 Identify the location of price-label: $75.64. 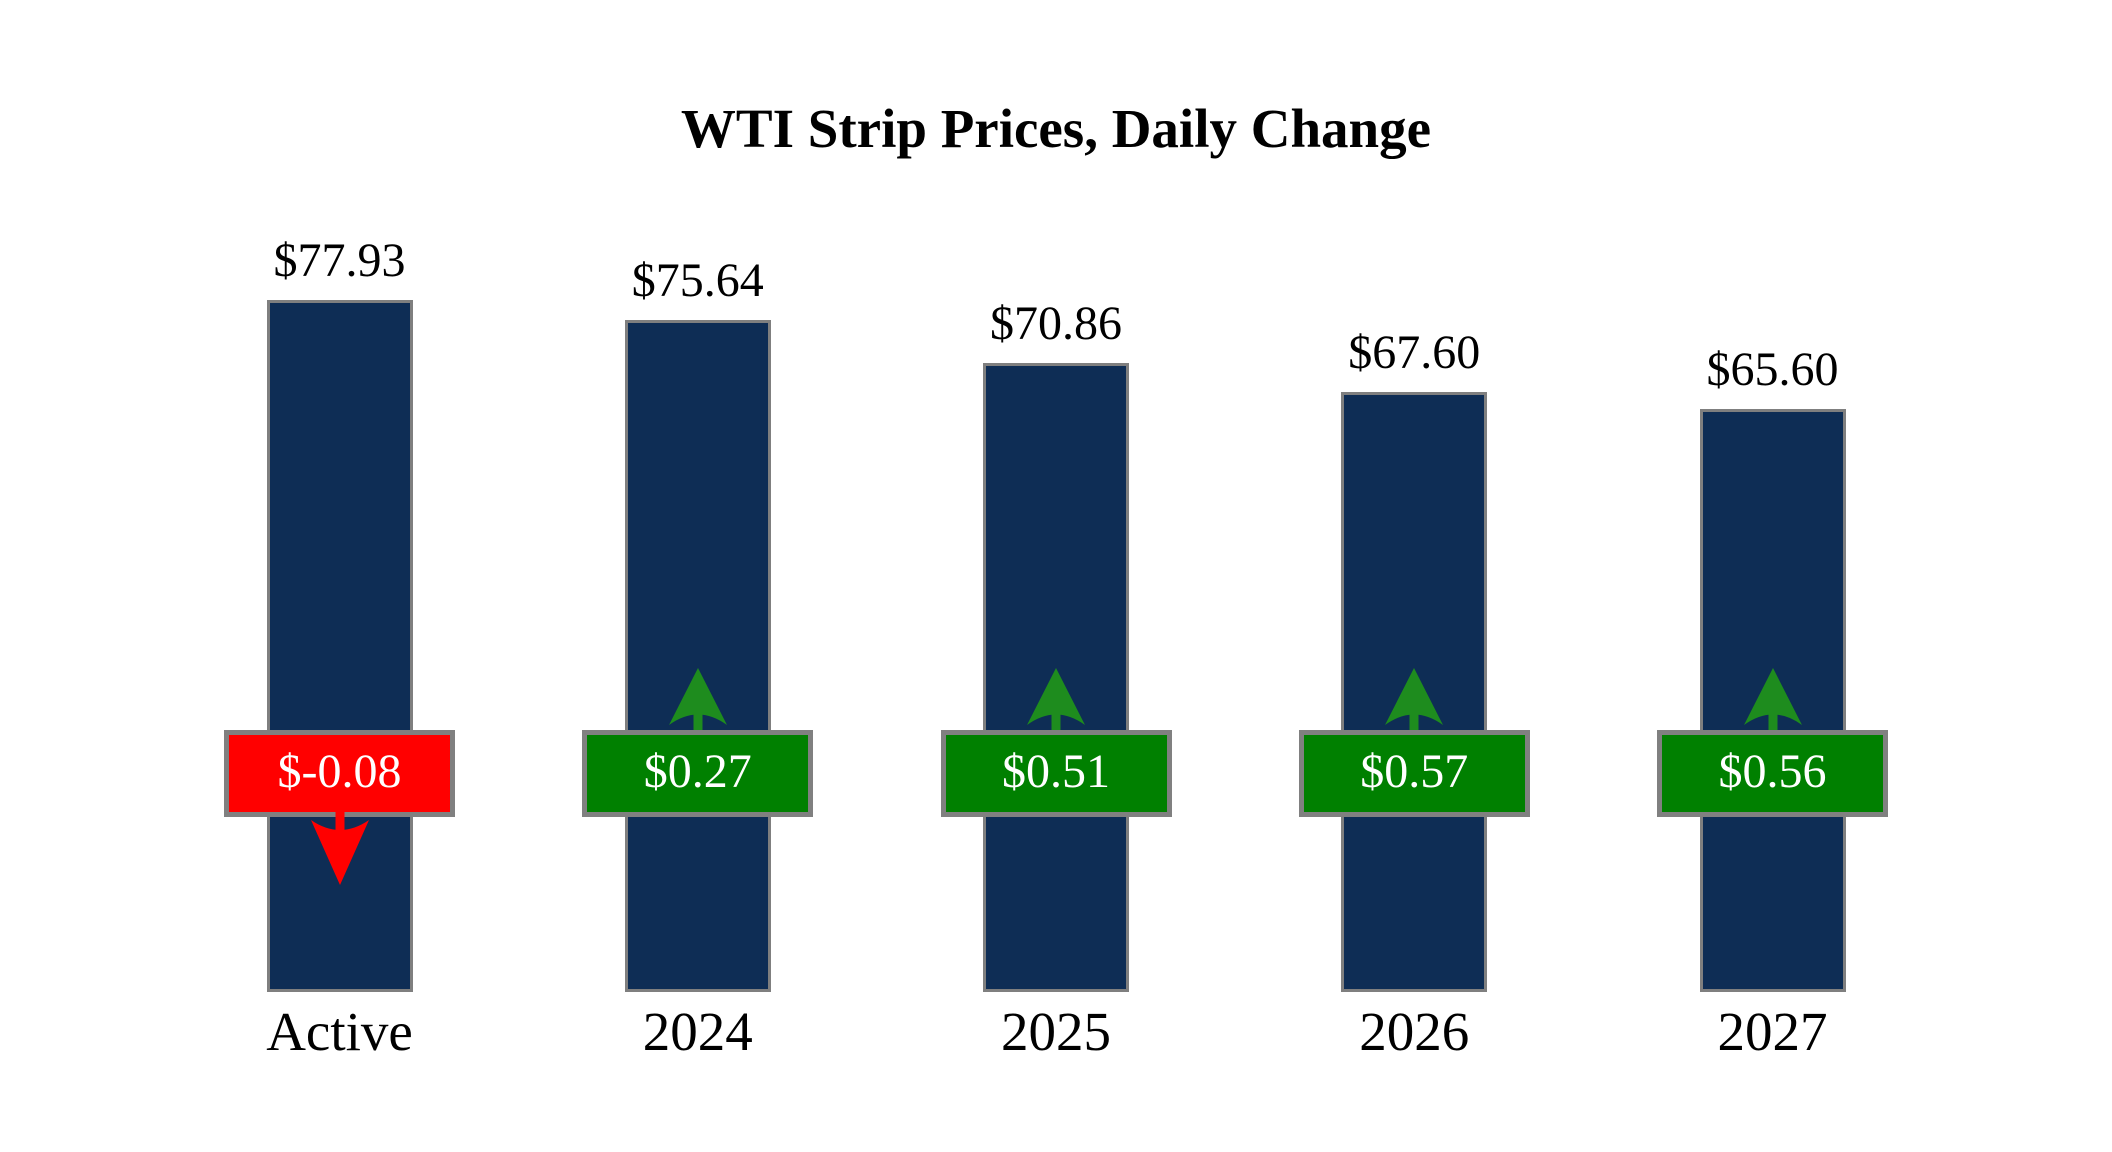
(697, 280).